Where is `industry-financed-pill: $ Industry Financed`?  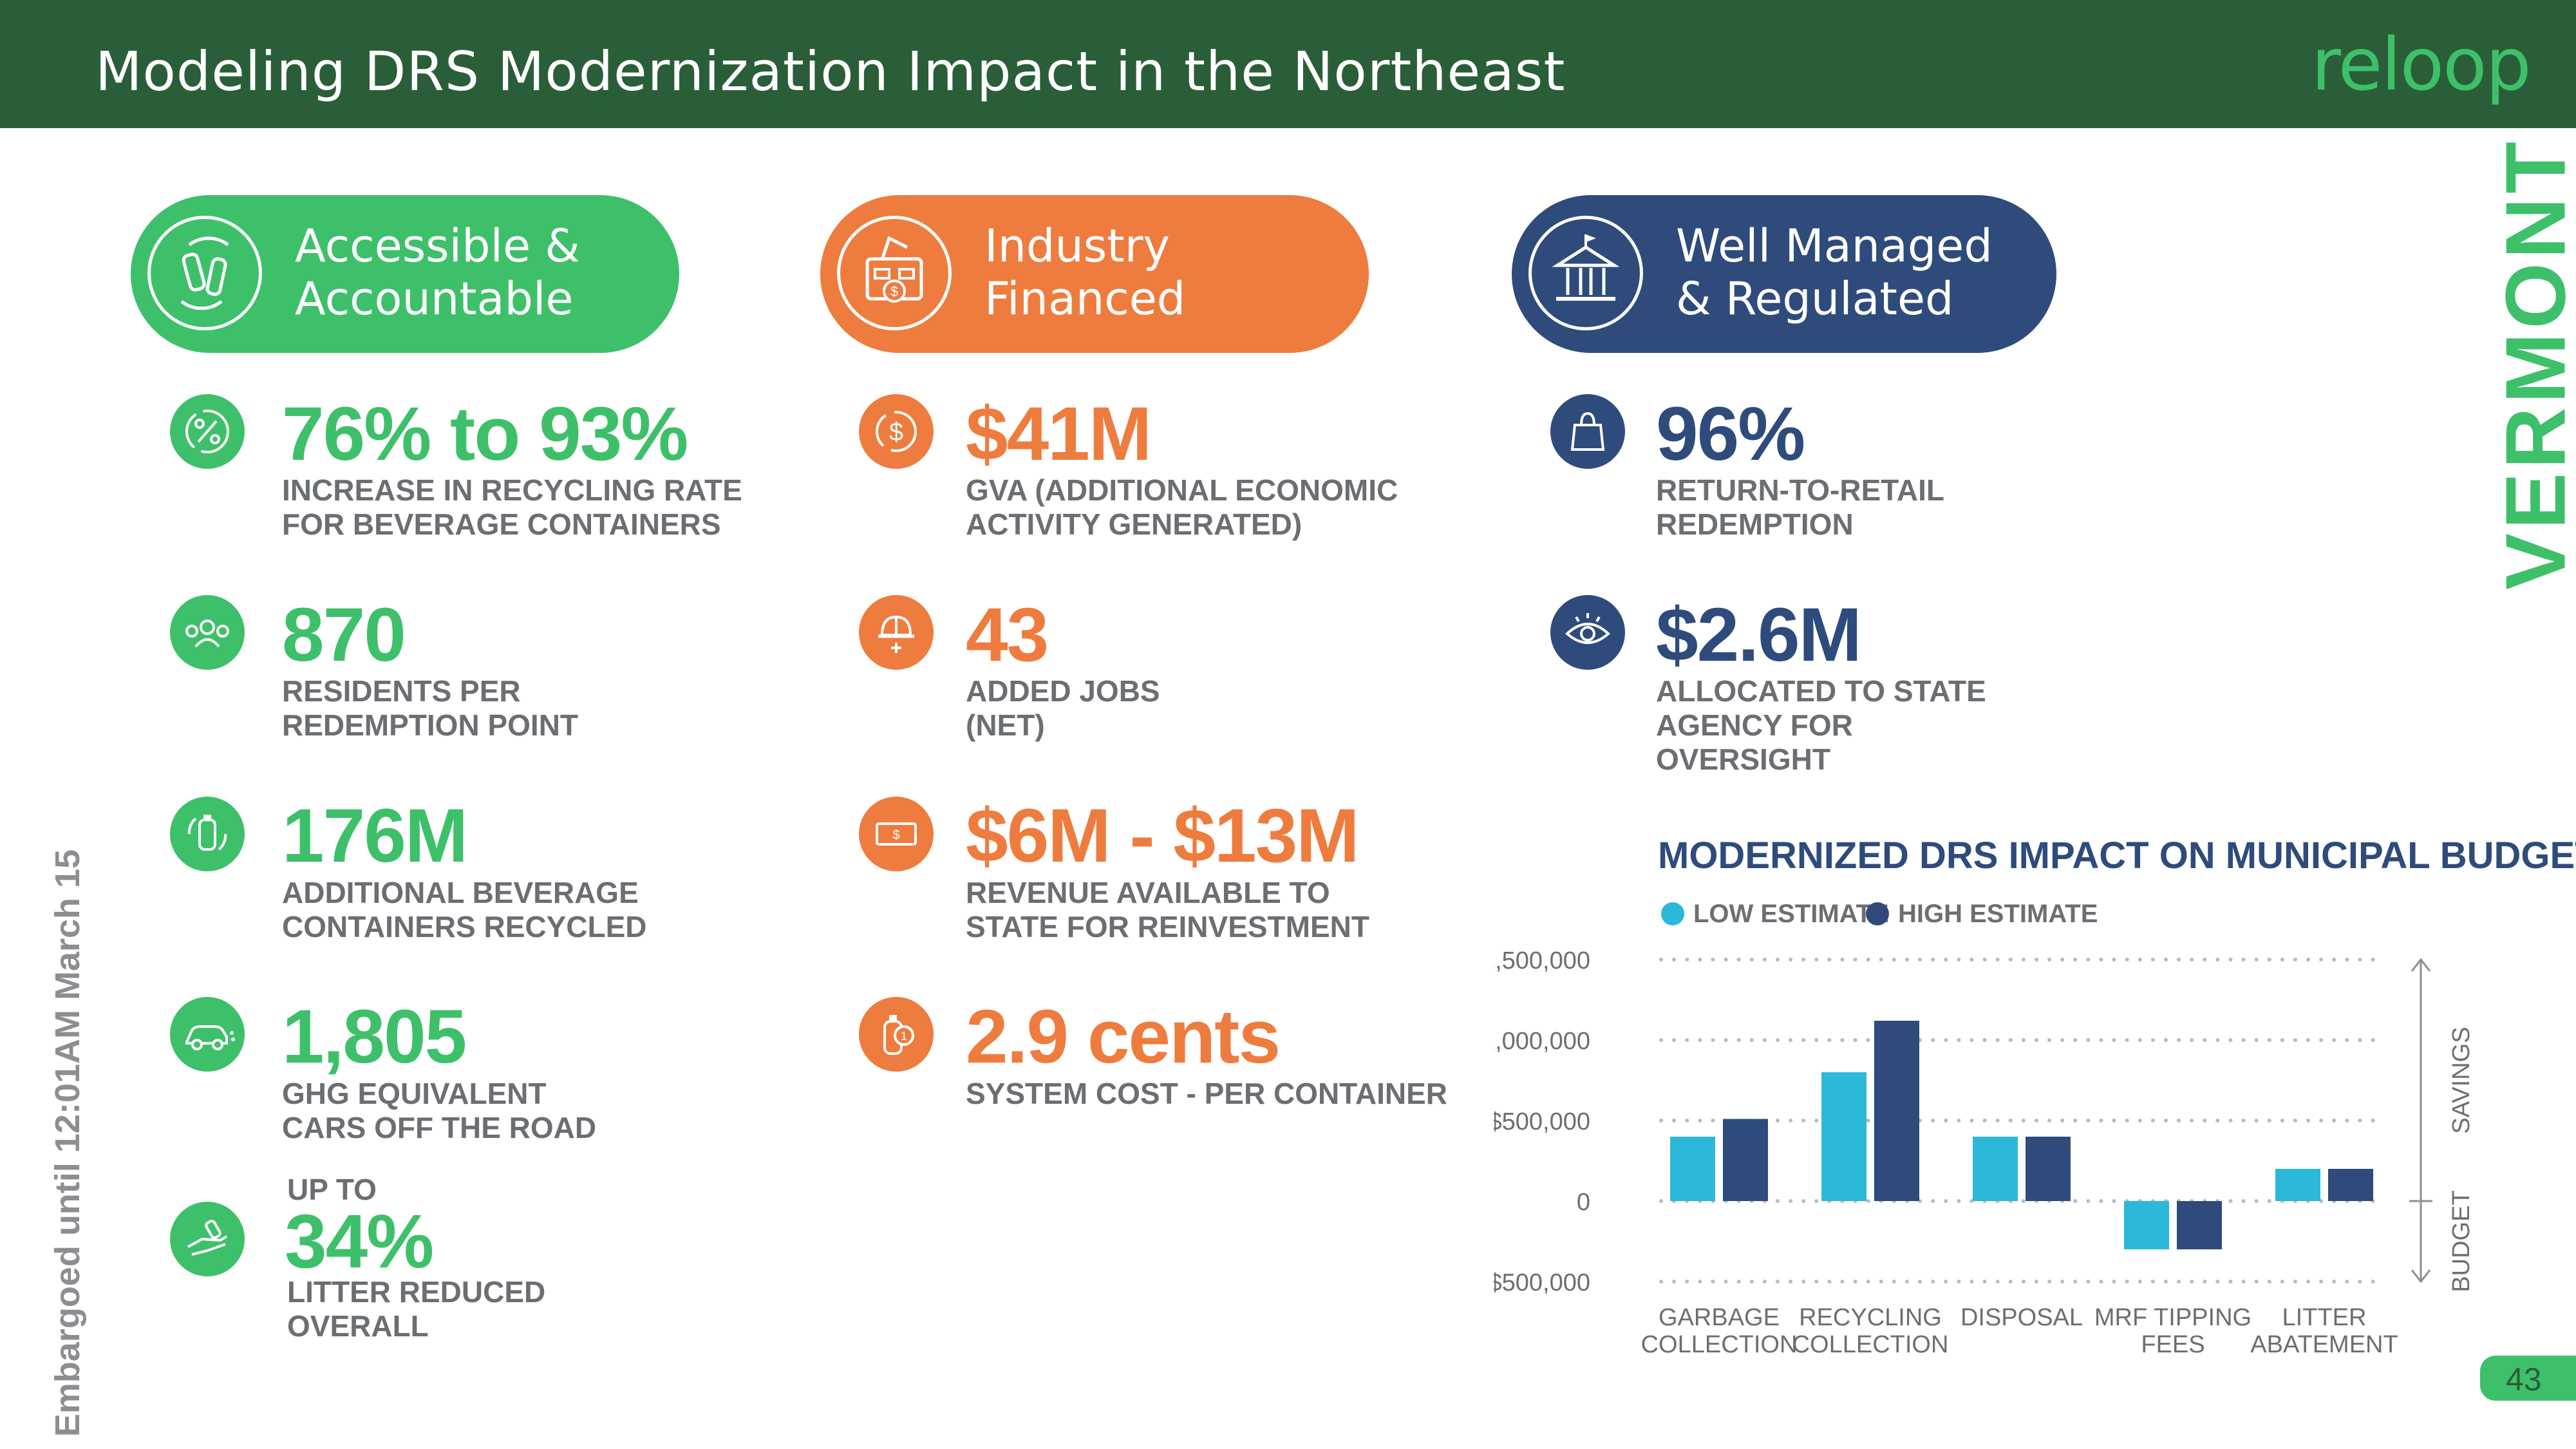 industry-financed-pill: $ Industry Financed is located at coordinates (1094, 274).